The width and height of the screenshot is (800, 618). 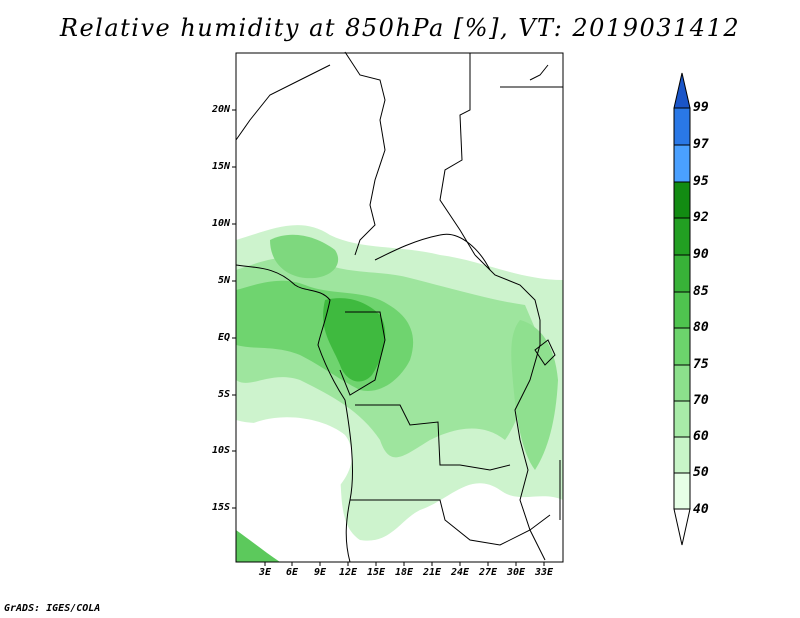 What do you see at coordinates (488, 572) in the screenshot?
I see `lon-label-27e: 27E` at bounding box center [488, 572].